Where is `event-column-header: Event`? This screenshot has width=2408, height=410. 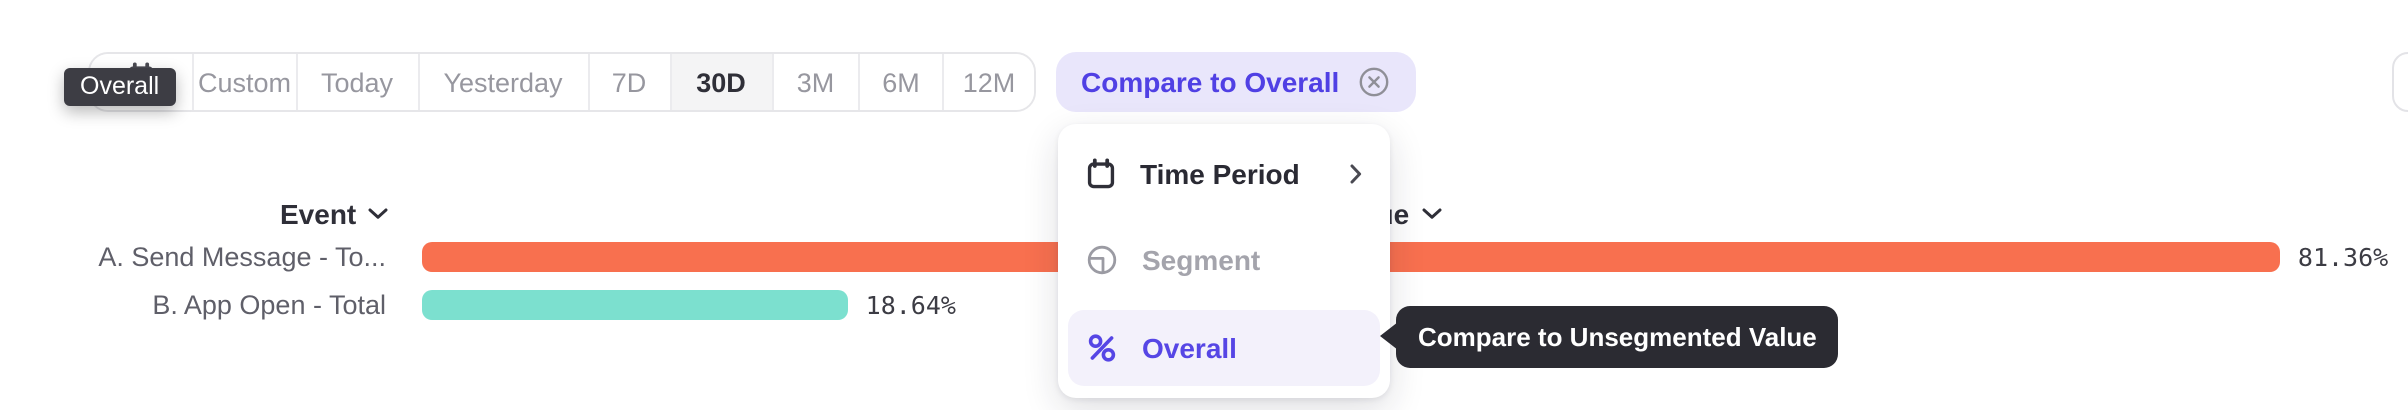
event-column-header: Event is located at coordinates (334, 214).